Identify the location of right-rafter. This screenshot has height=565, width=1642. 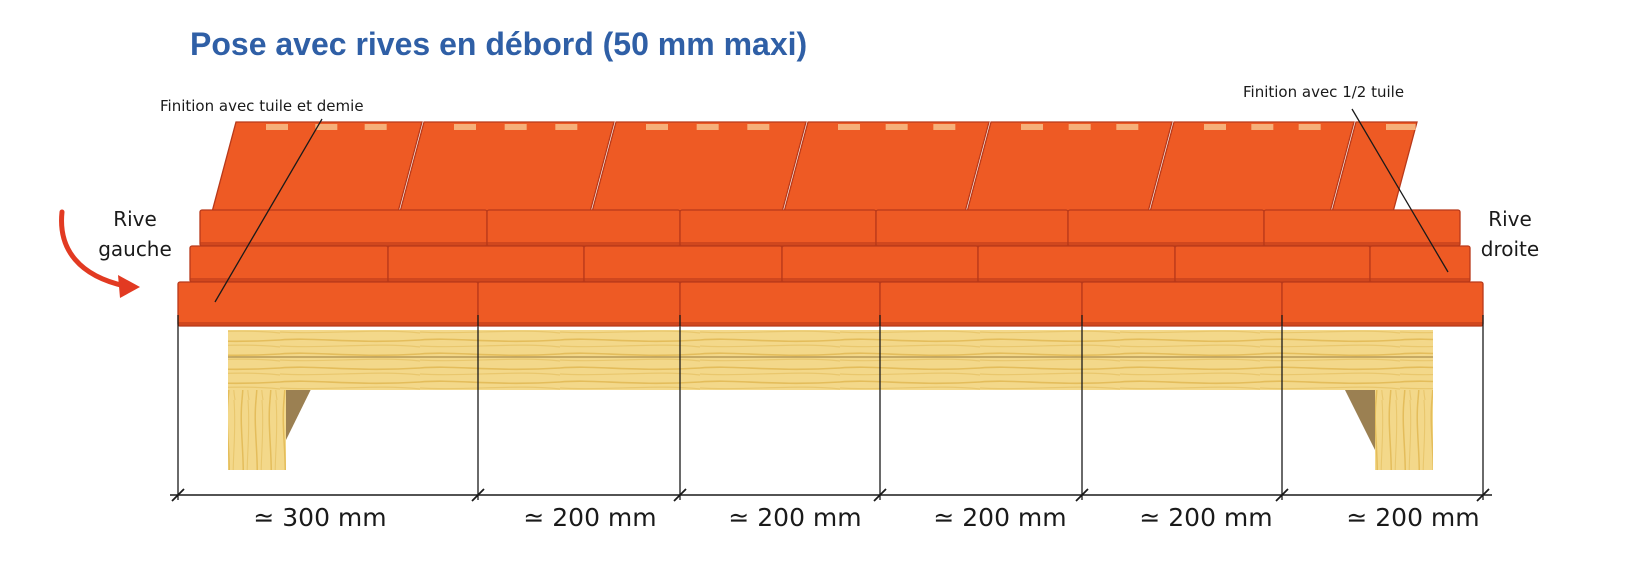
(1404, 422).